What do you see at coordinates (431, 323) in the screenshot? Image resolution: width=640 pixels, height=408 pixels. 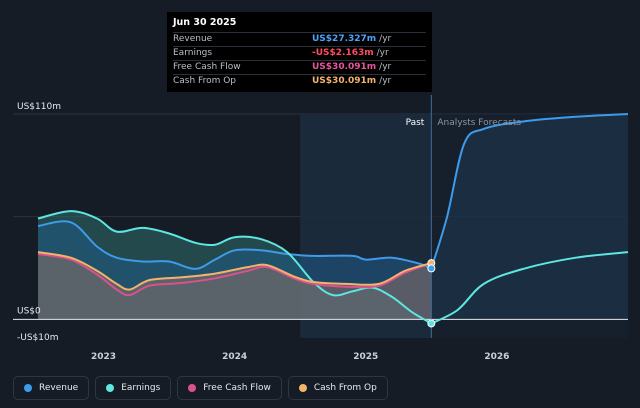 I see `earnings-marker` at bounding box center [431, 323].